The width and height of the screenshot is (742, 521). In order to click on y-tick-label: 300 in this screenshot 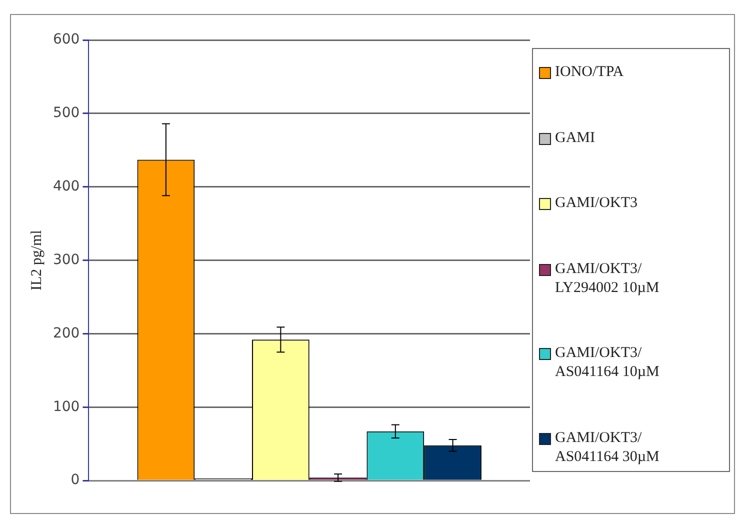, I will do `click(66, 260)`.